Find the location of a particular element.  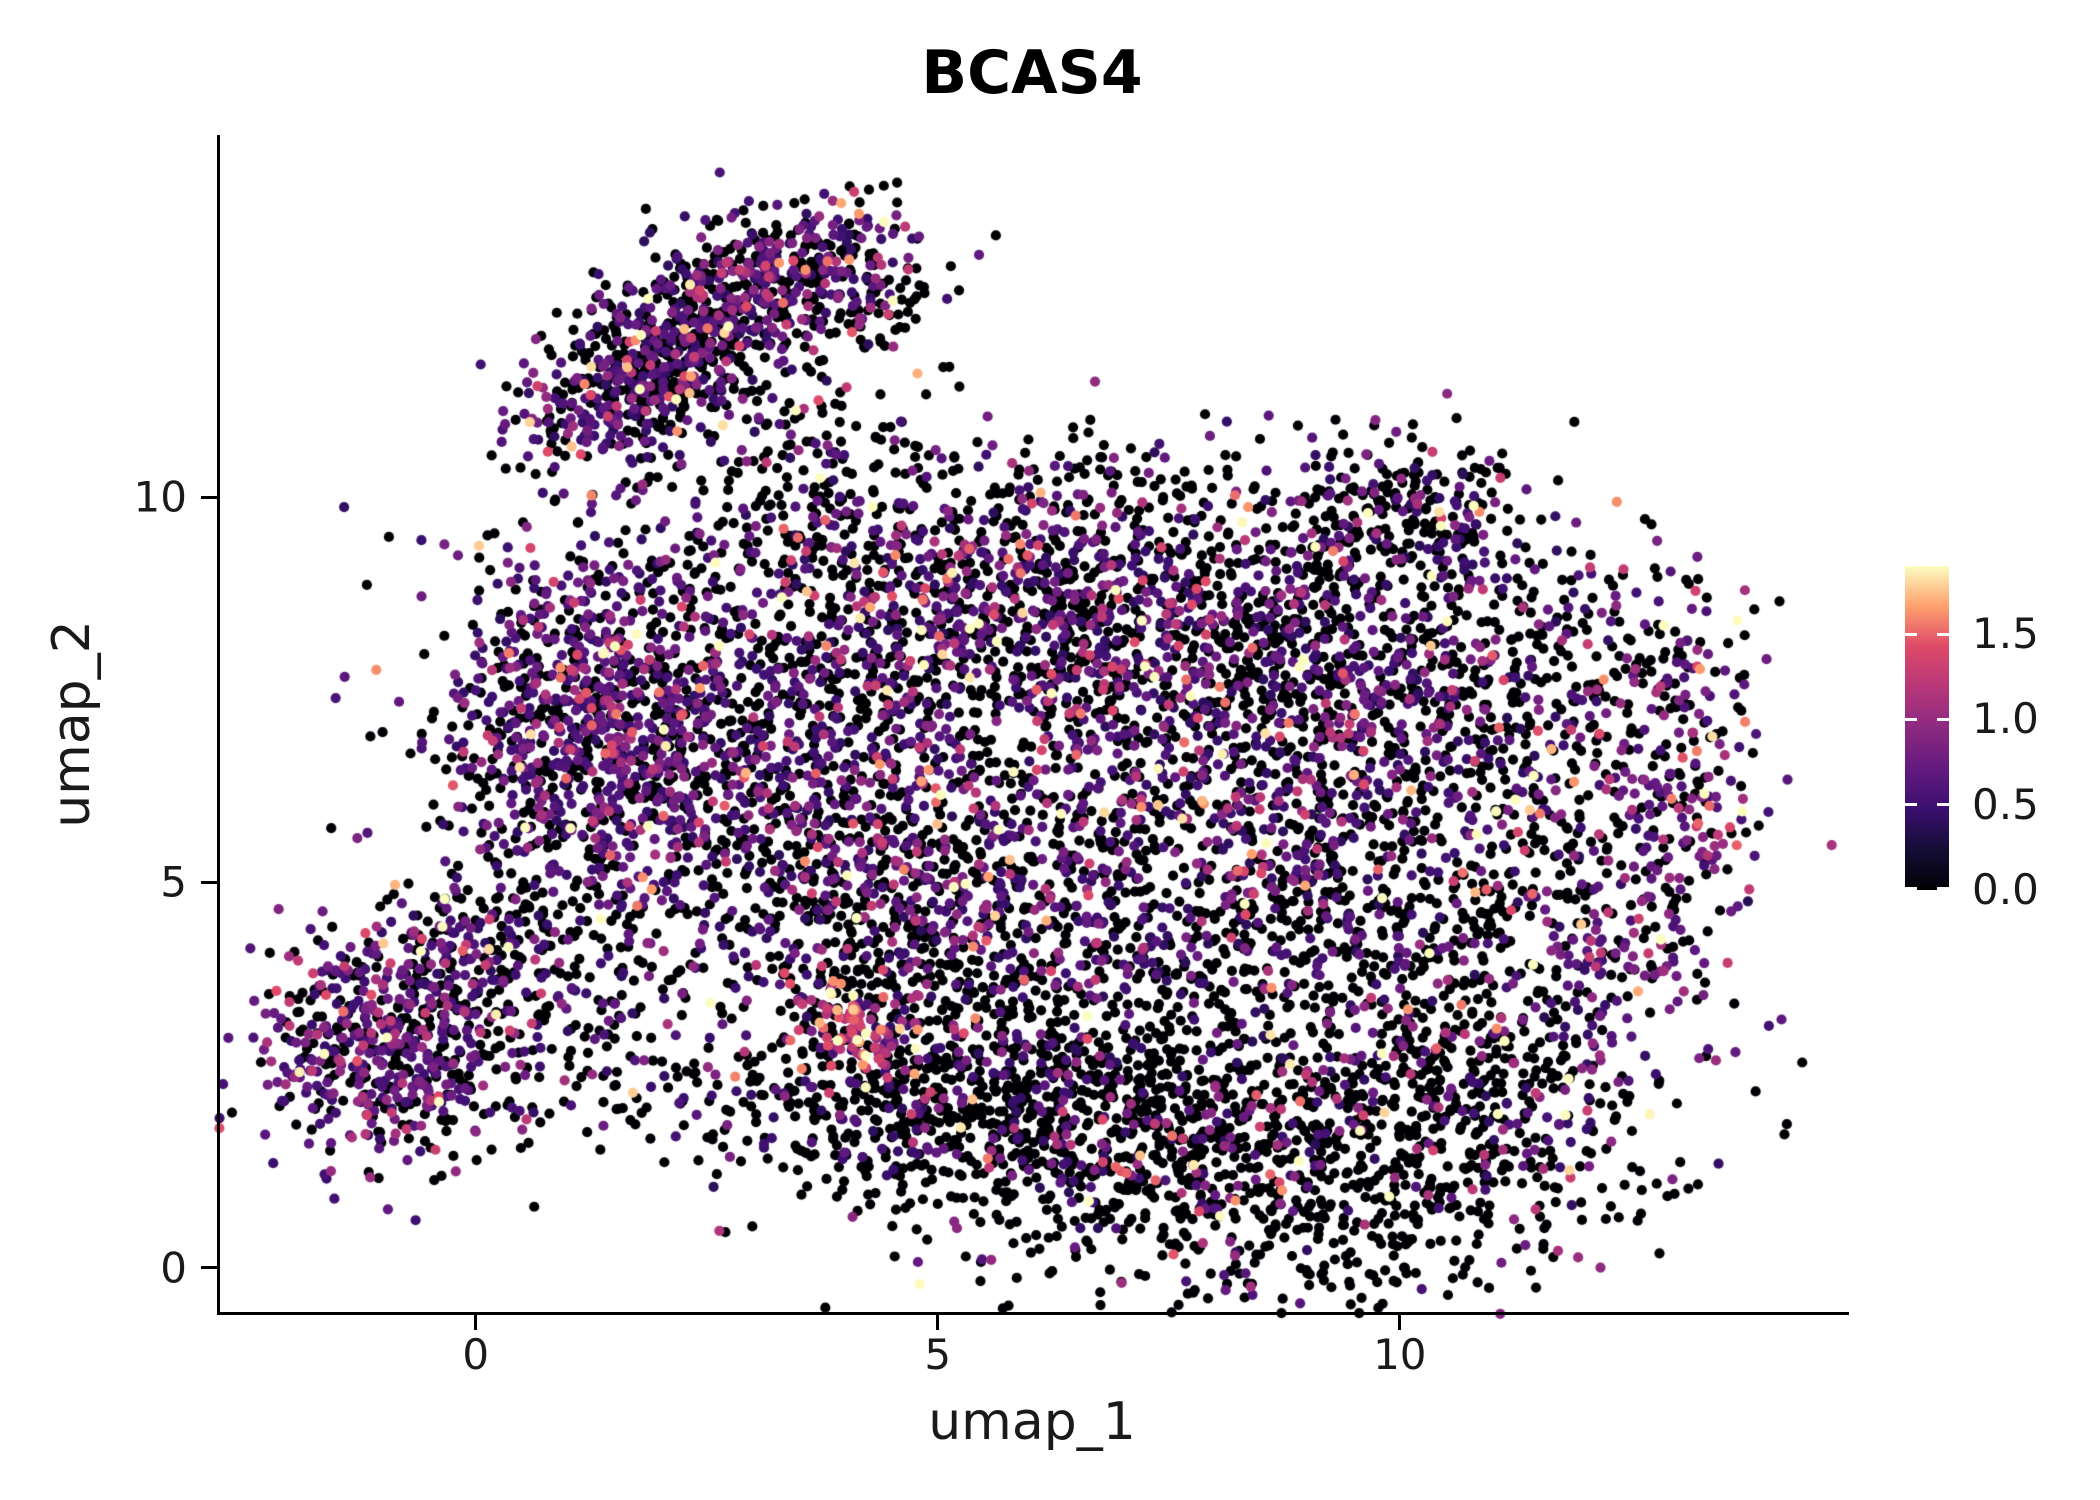

legend-tick-label: 1.0 is located at coordinates (2005, 719).